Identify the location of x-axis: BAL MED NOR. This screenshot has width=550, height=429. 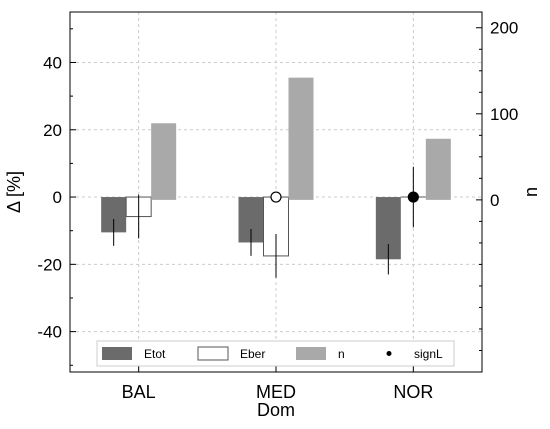
(277, 384).